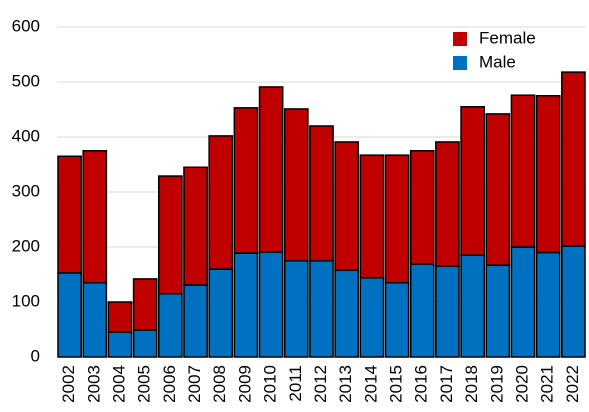  Describe the element at coordinates (345, 384) in the screenshot. I see `x-tick-label: 2013` at that location.